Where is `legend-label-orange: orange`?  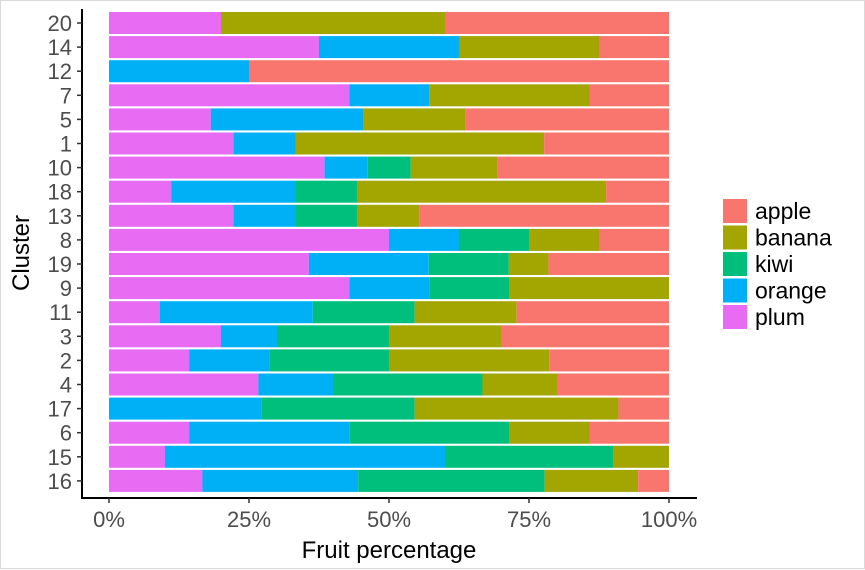
legend-label-orange: orange is located at coordinates (791, 291).